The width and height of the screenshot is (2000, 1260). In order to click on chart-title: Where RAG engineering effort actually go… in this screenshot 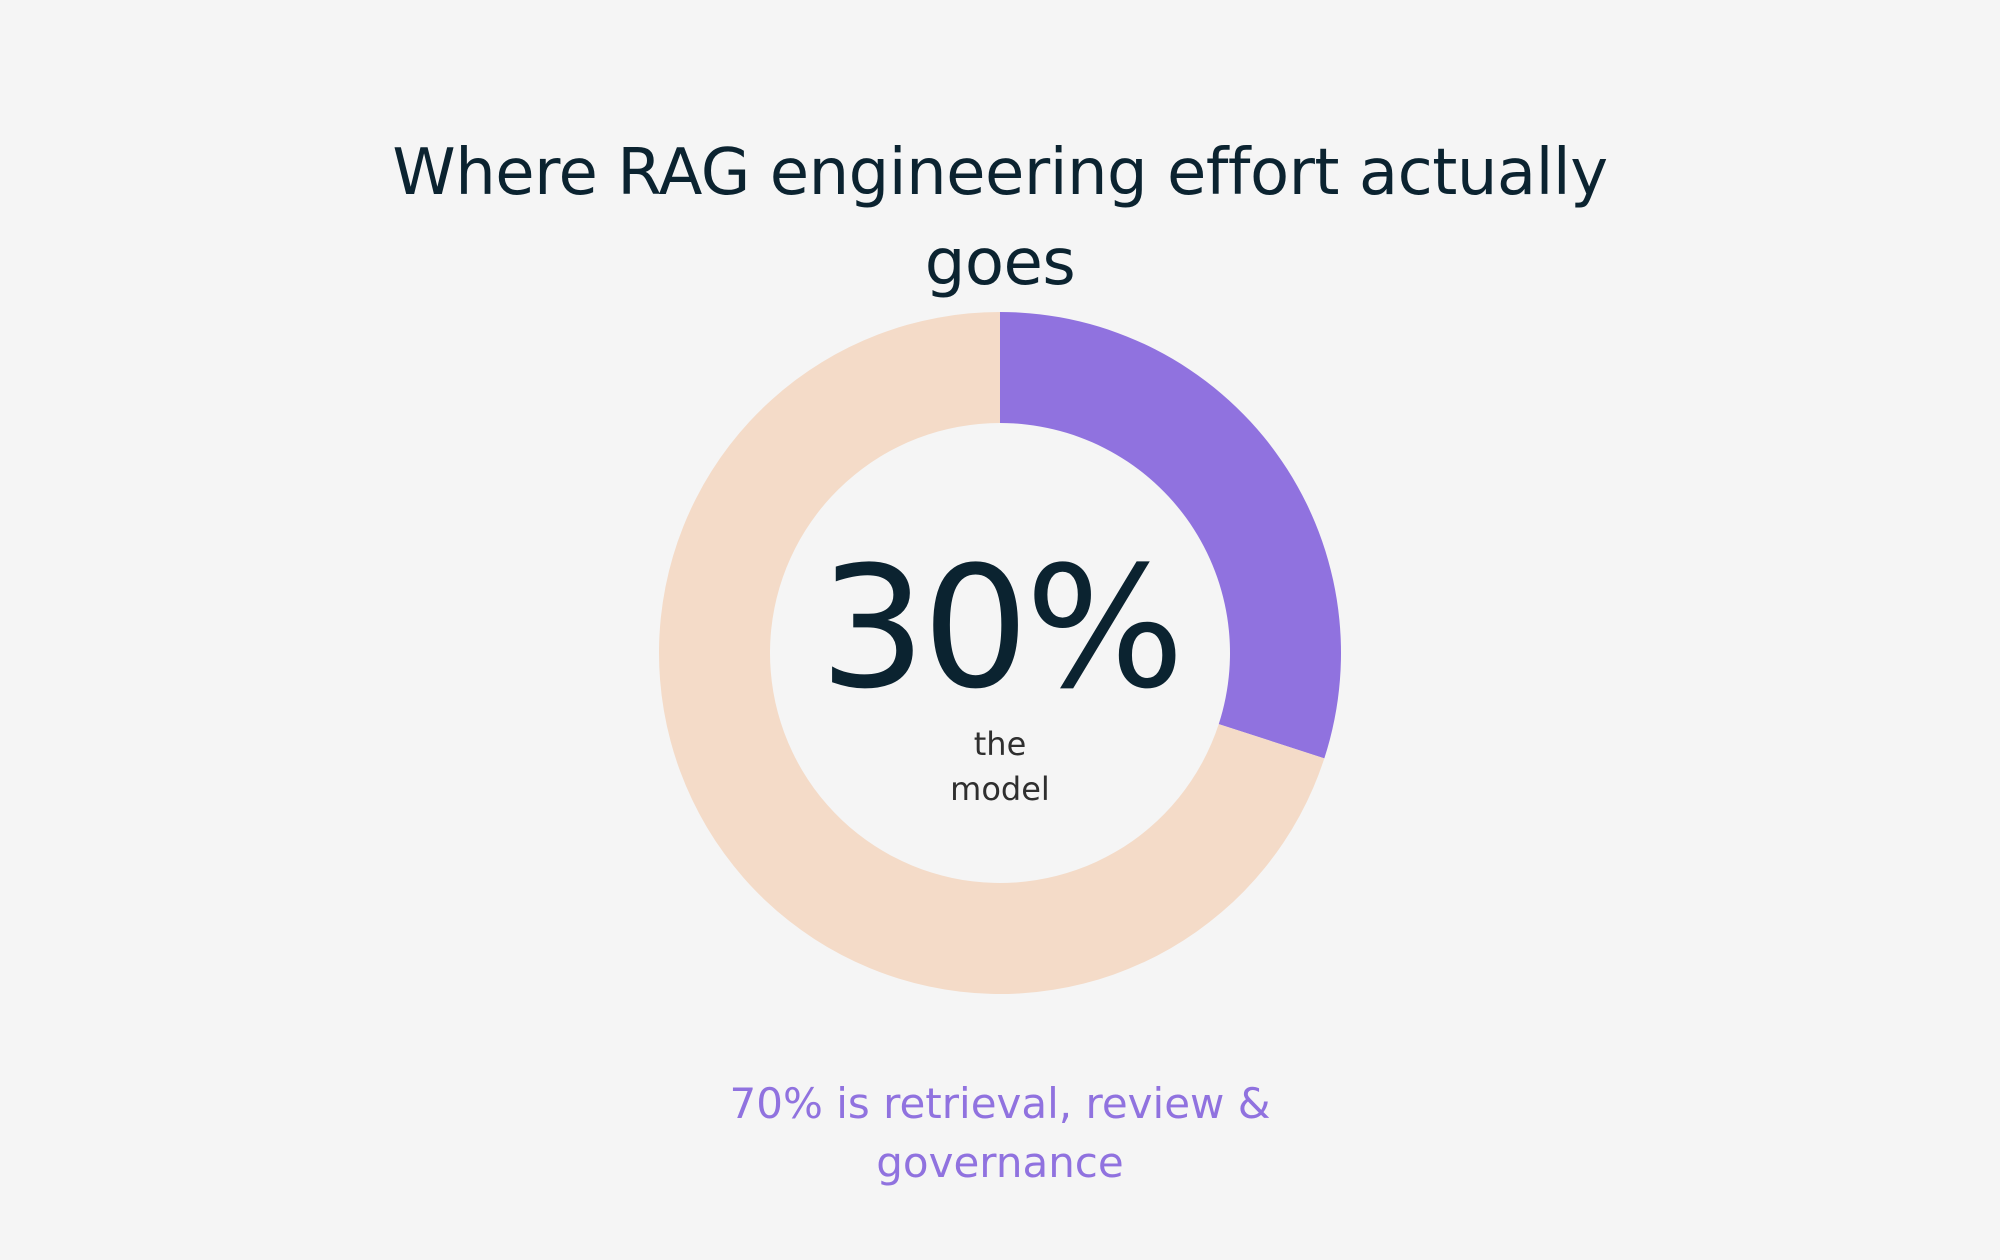, I will do `click(1000, 218)`.